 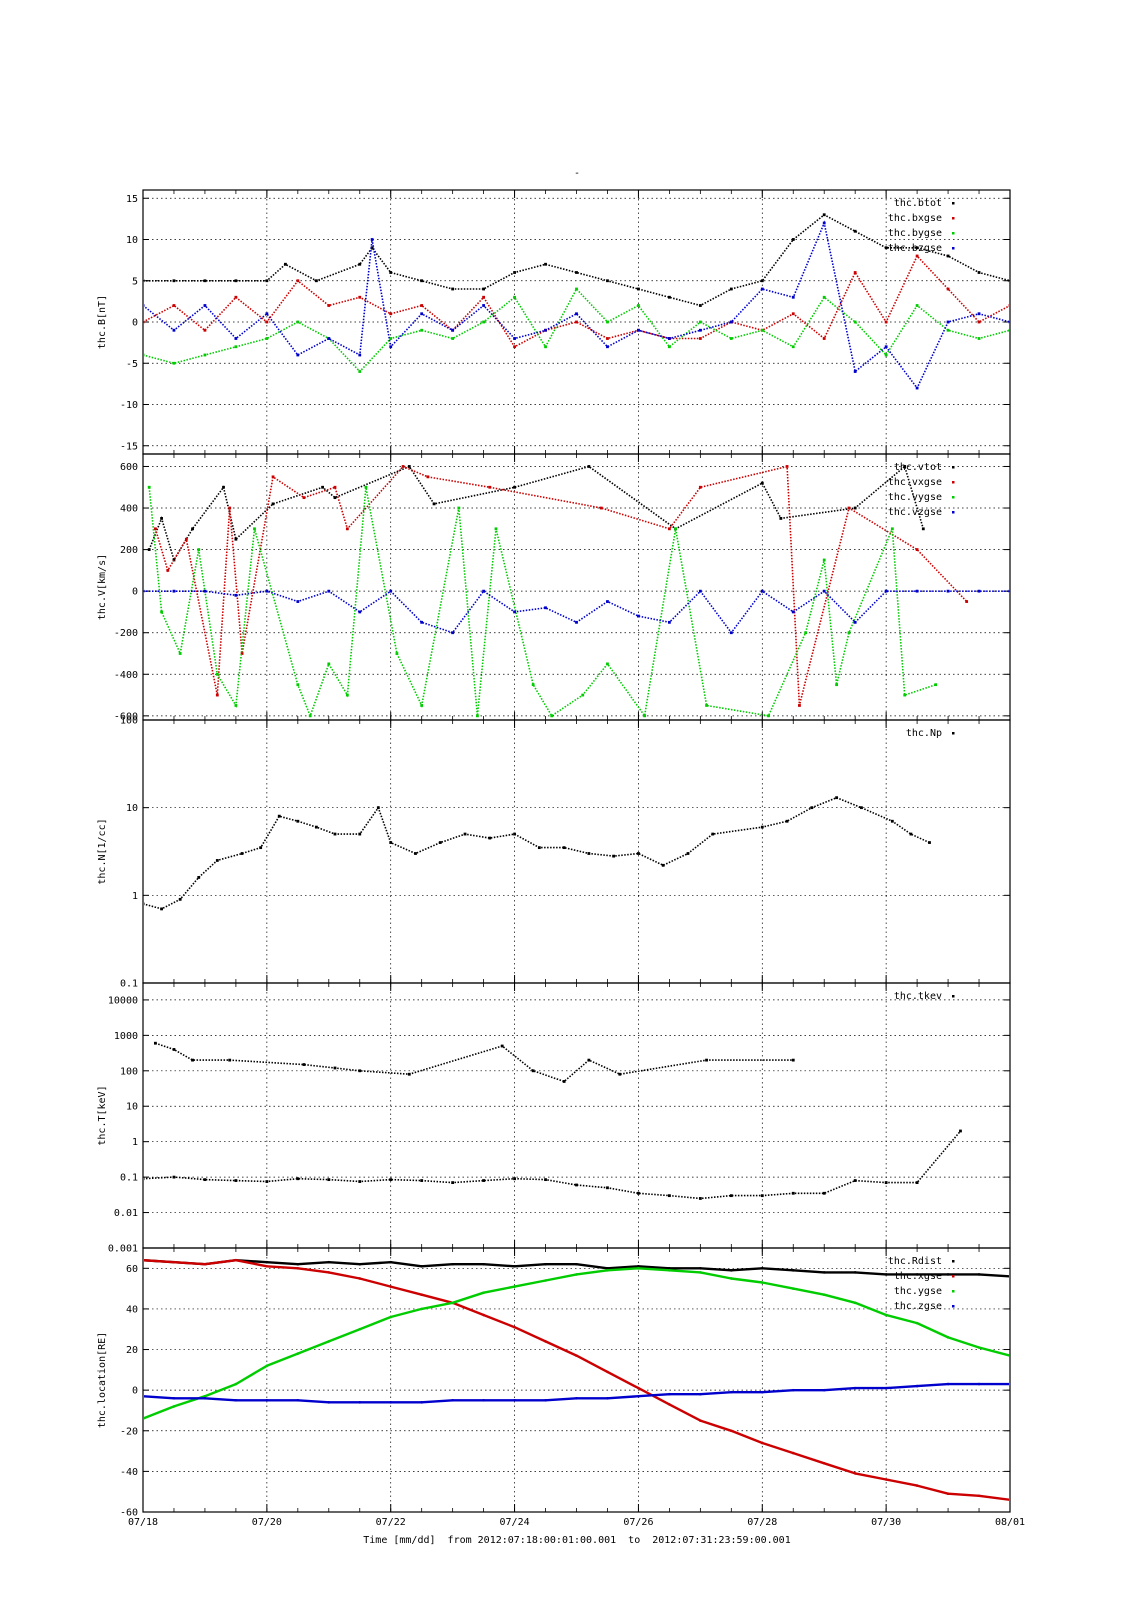 I want to click on top-mark: -, so click(x=577, y=173).